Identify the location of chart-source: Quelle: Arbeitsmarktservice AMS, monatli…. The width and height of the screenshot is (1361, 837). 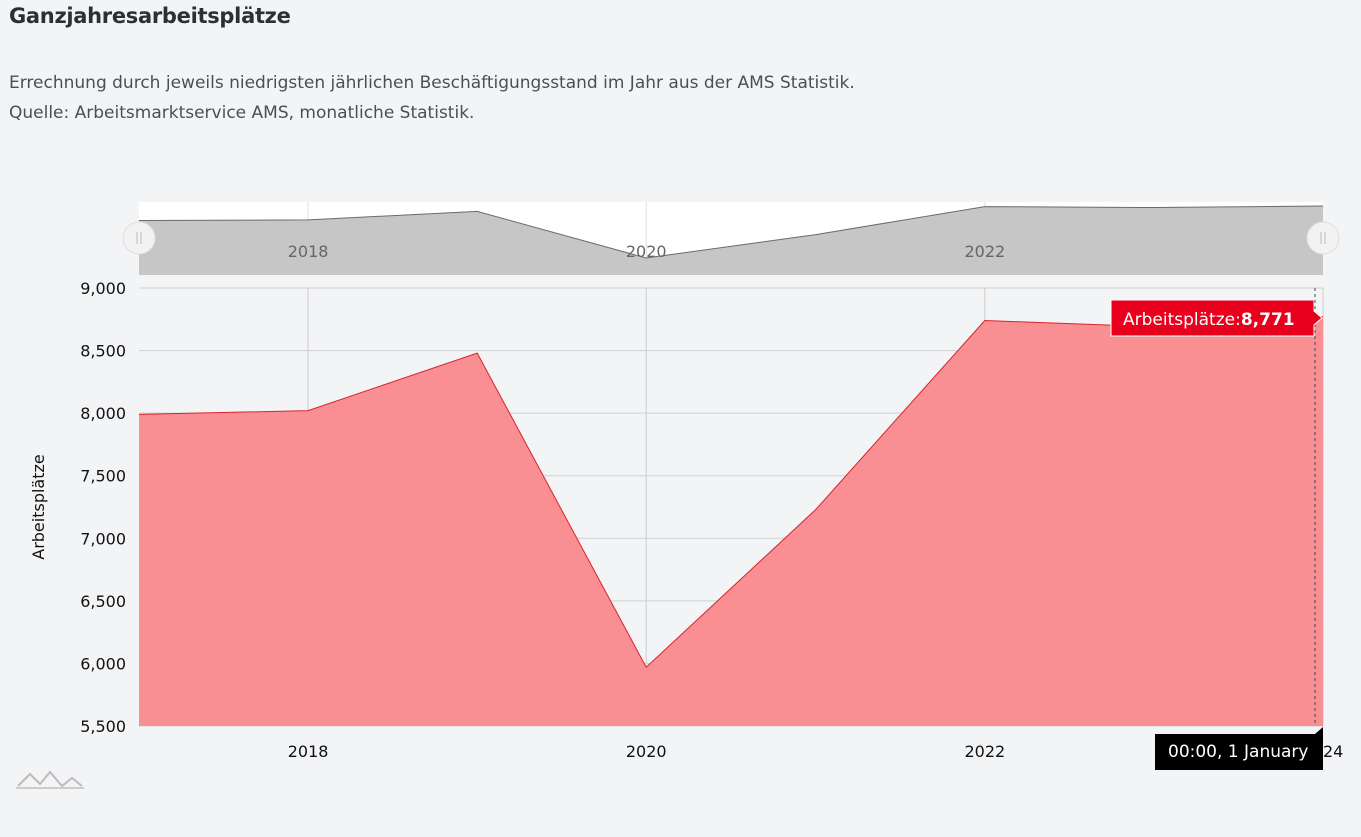
(242, 113).